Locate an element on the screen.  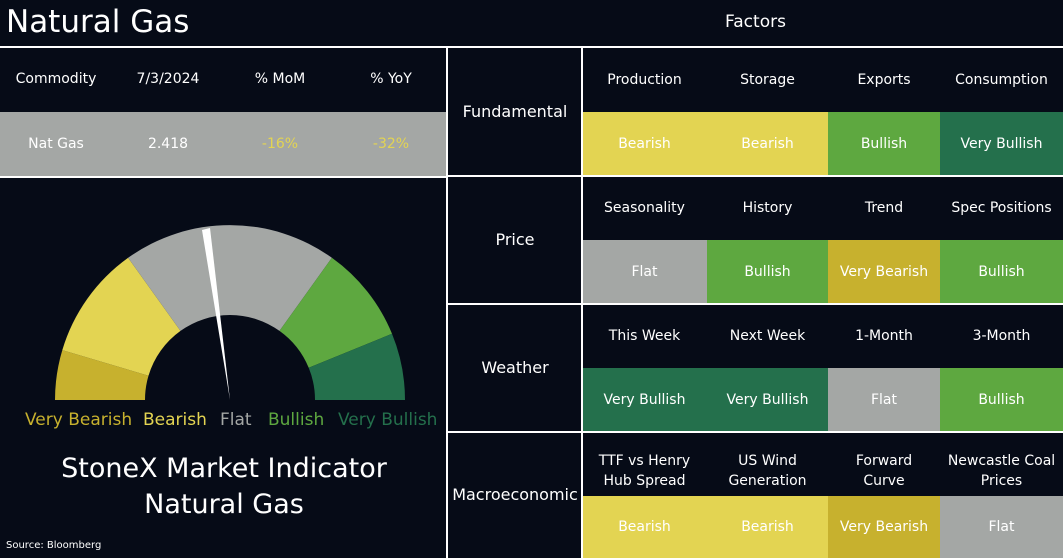
factor-name: Storage is located at coordinates (767, 80).